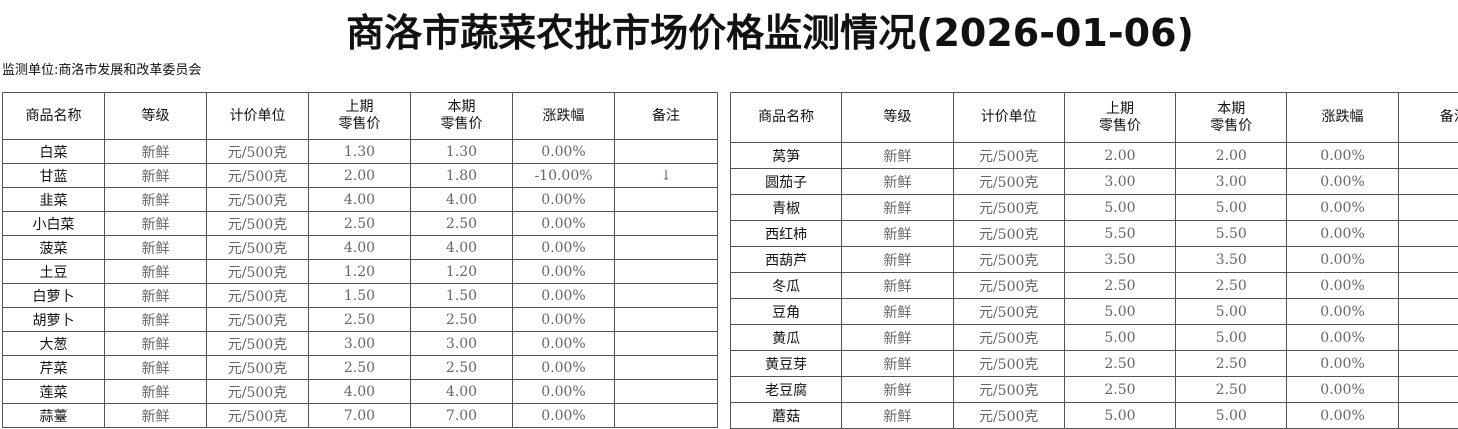 Image resolution: width=1458 pixels, height=429 pixels. What do you see at coordinates (1231, 155) in the screenshot?
I see `cell-curr-price: 2.00` at bounding box center [1231, 155].